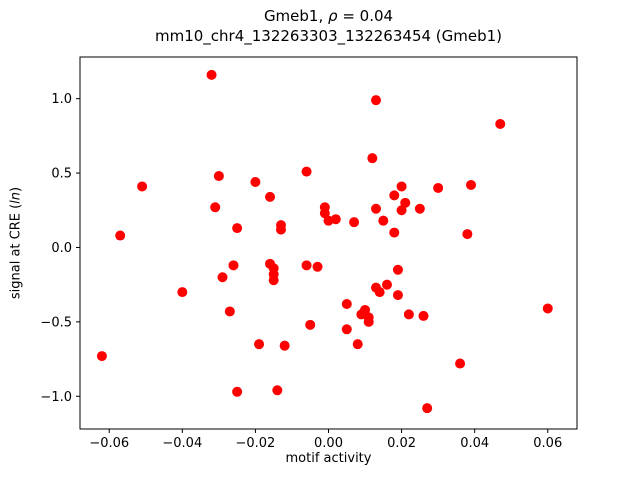 The width and height of the screenshot is (640, 480). Describe the element at coordinates (365, 16) in the screenshot. I see `chart-title-suffix: = 0.04` at that location.